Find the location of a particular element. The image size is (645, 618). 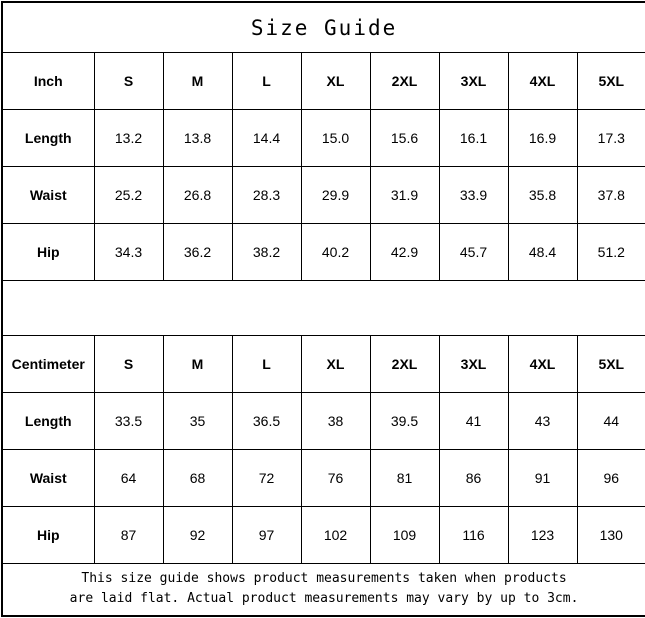

title-row: Size Guide is located at coordinates (323, 27).